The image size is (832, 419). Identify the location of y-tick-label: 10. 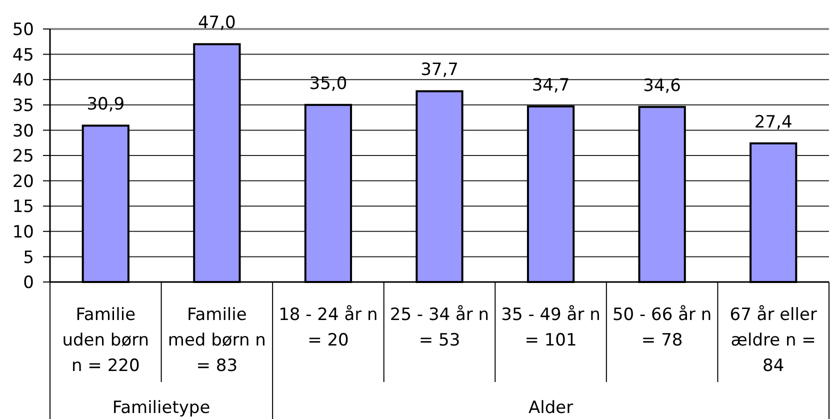
(23, 232).